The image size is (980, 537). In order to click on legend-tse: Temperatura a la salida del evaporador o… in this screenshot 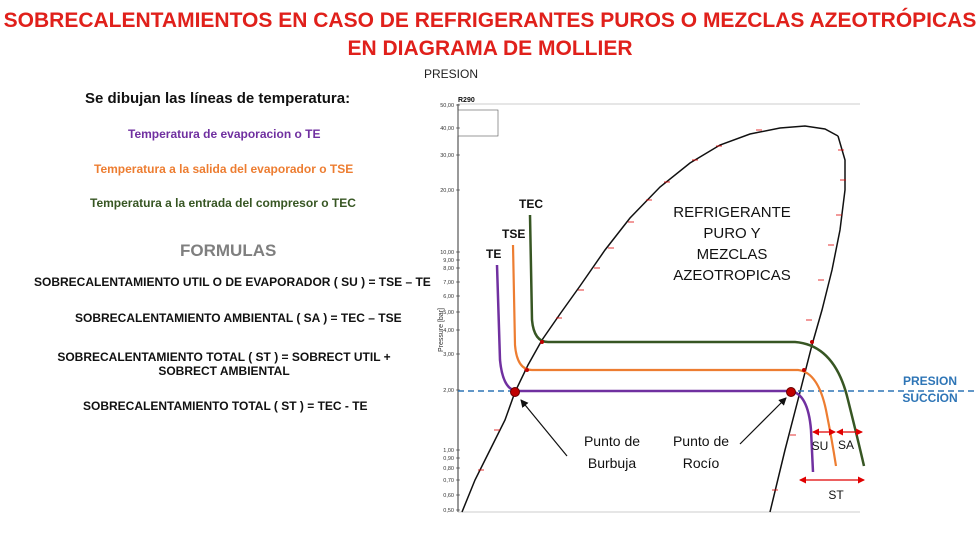, I will do `click(224, 169)`.